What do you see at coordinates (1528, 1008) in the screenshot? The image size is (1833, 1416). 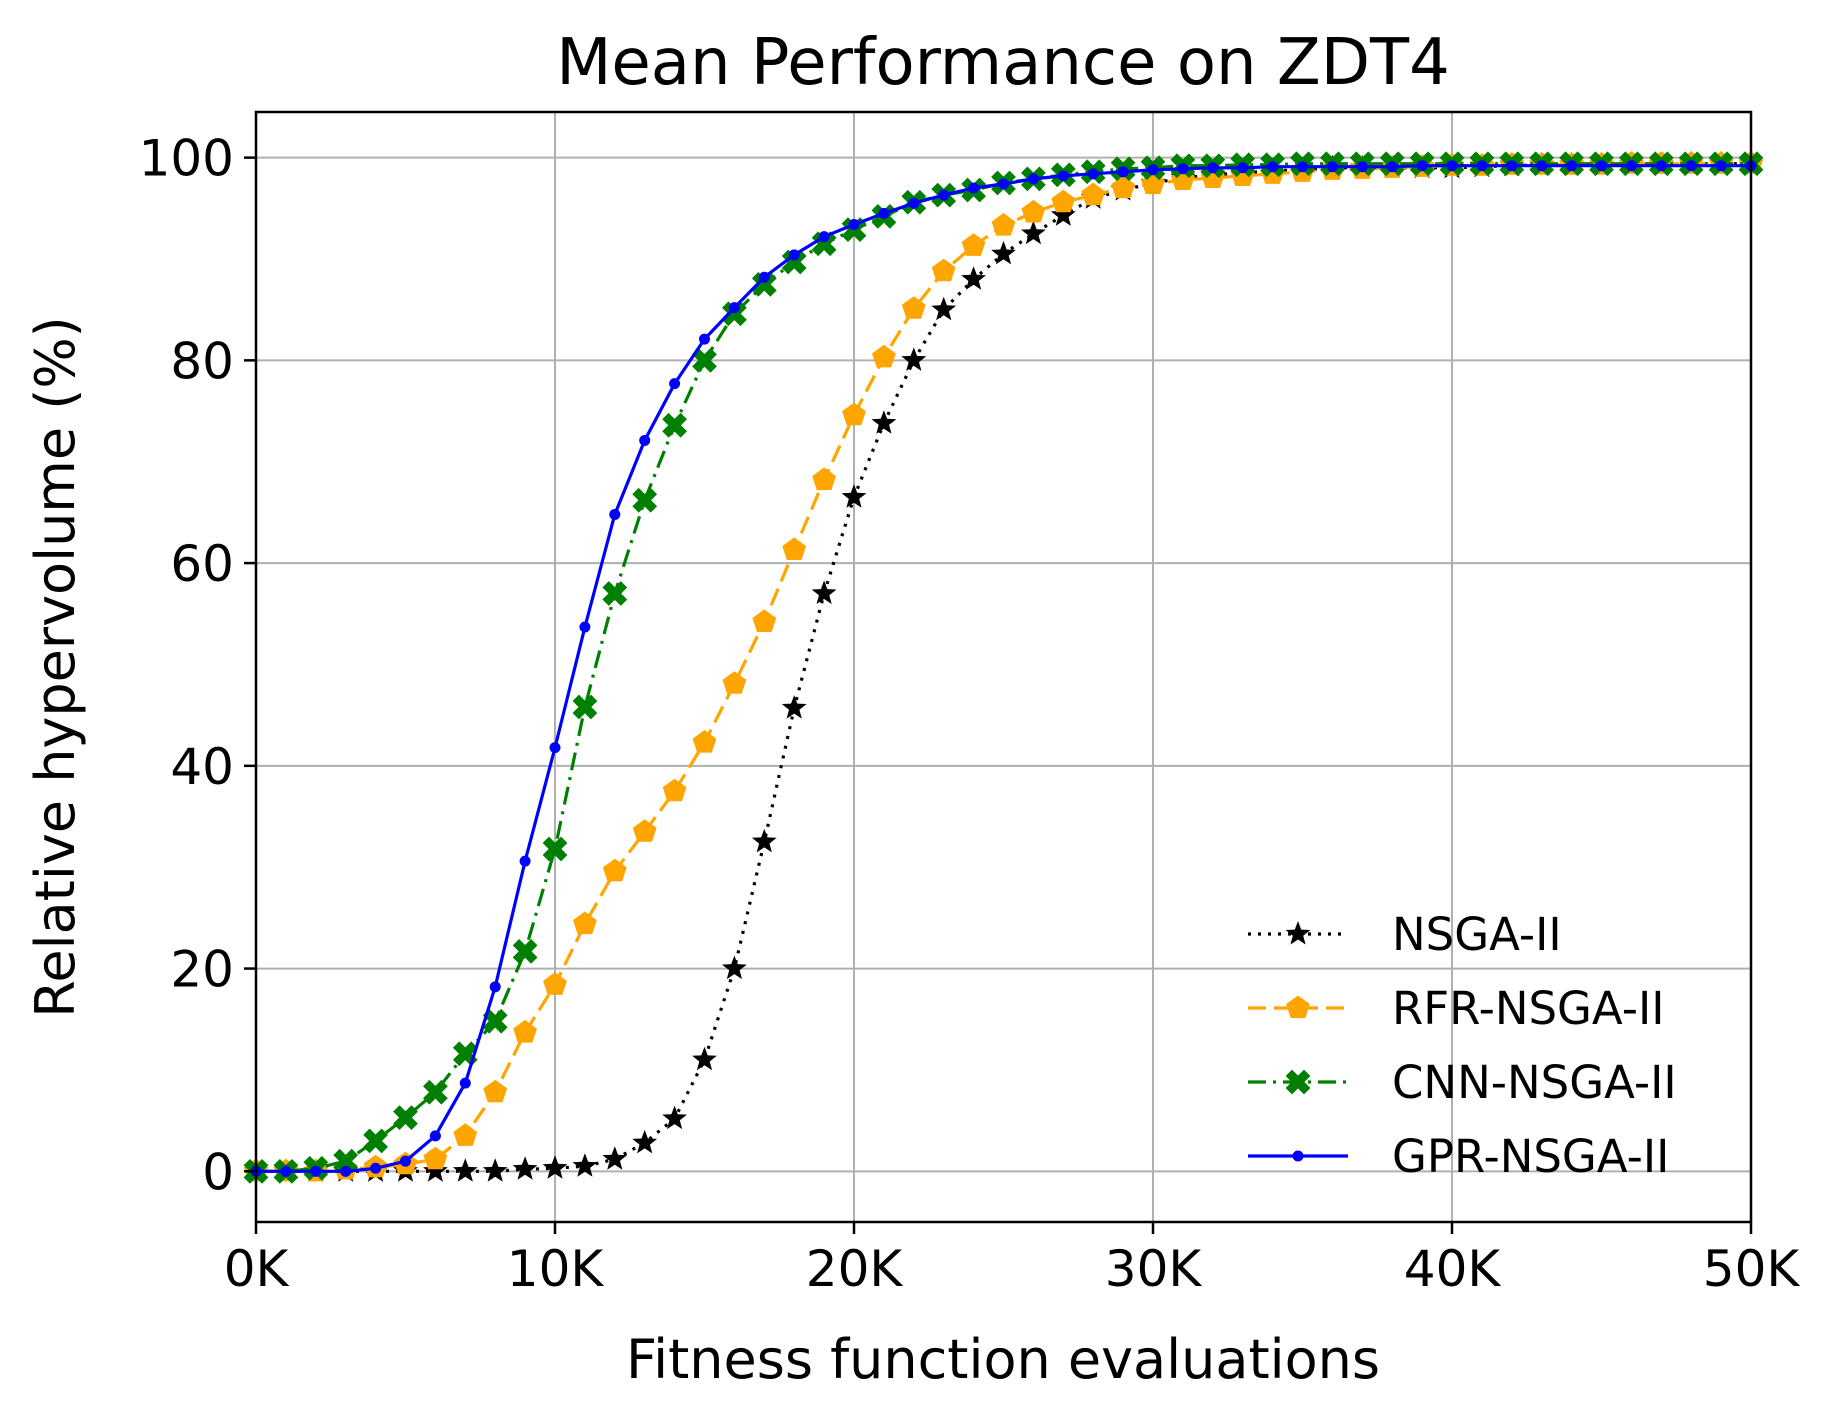 I see `legend-label: RFR-NSGA-II` at bounding box center [1528, 1008].